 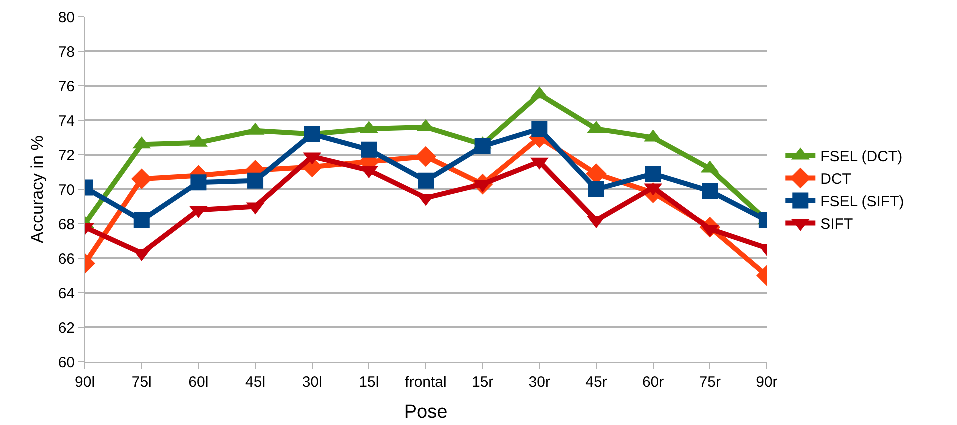 I want to click on x-tick-label: 45l, so click(x=256, y=382).